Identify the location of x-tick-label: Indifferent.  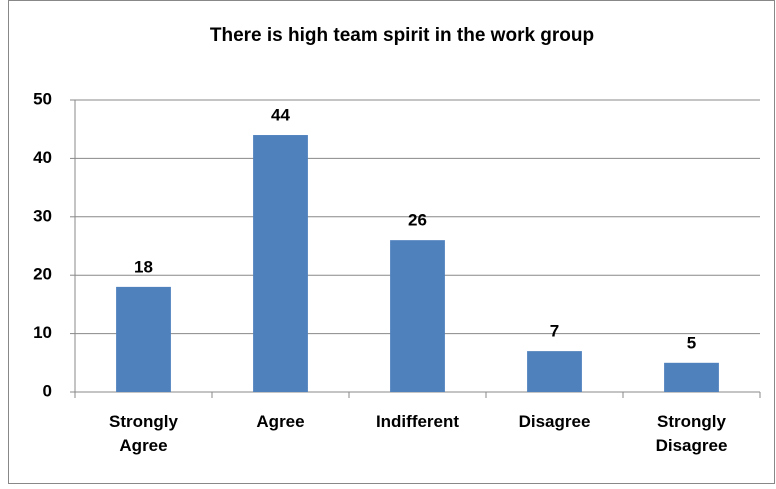
(417, 421).